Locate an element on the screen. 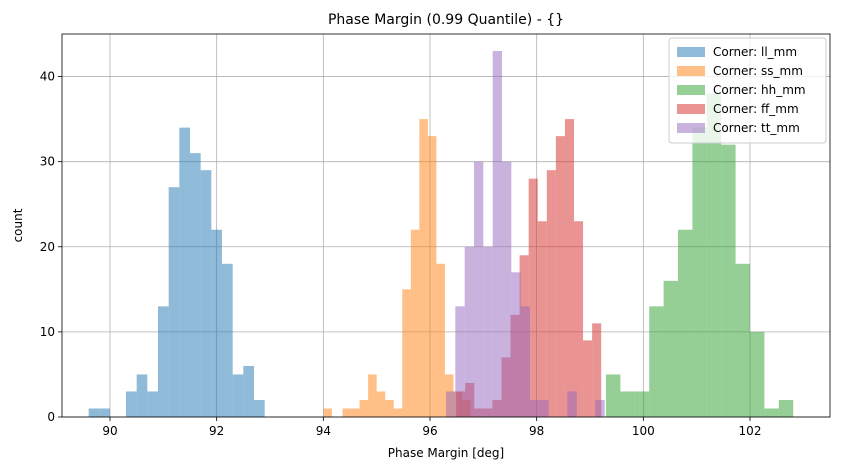 The height and width of the screenshot is (470, 841). x-tick-label: 102 is located at coordinates (750, 431).